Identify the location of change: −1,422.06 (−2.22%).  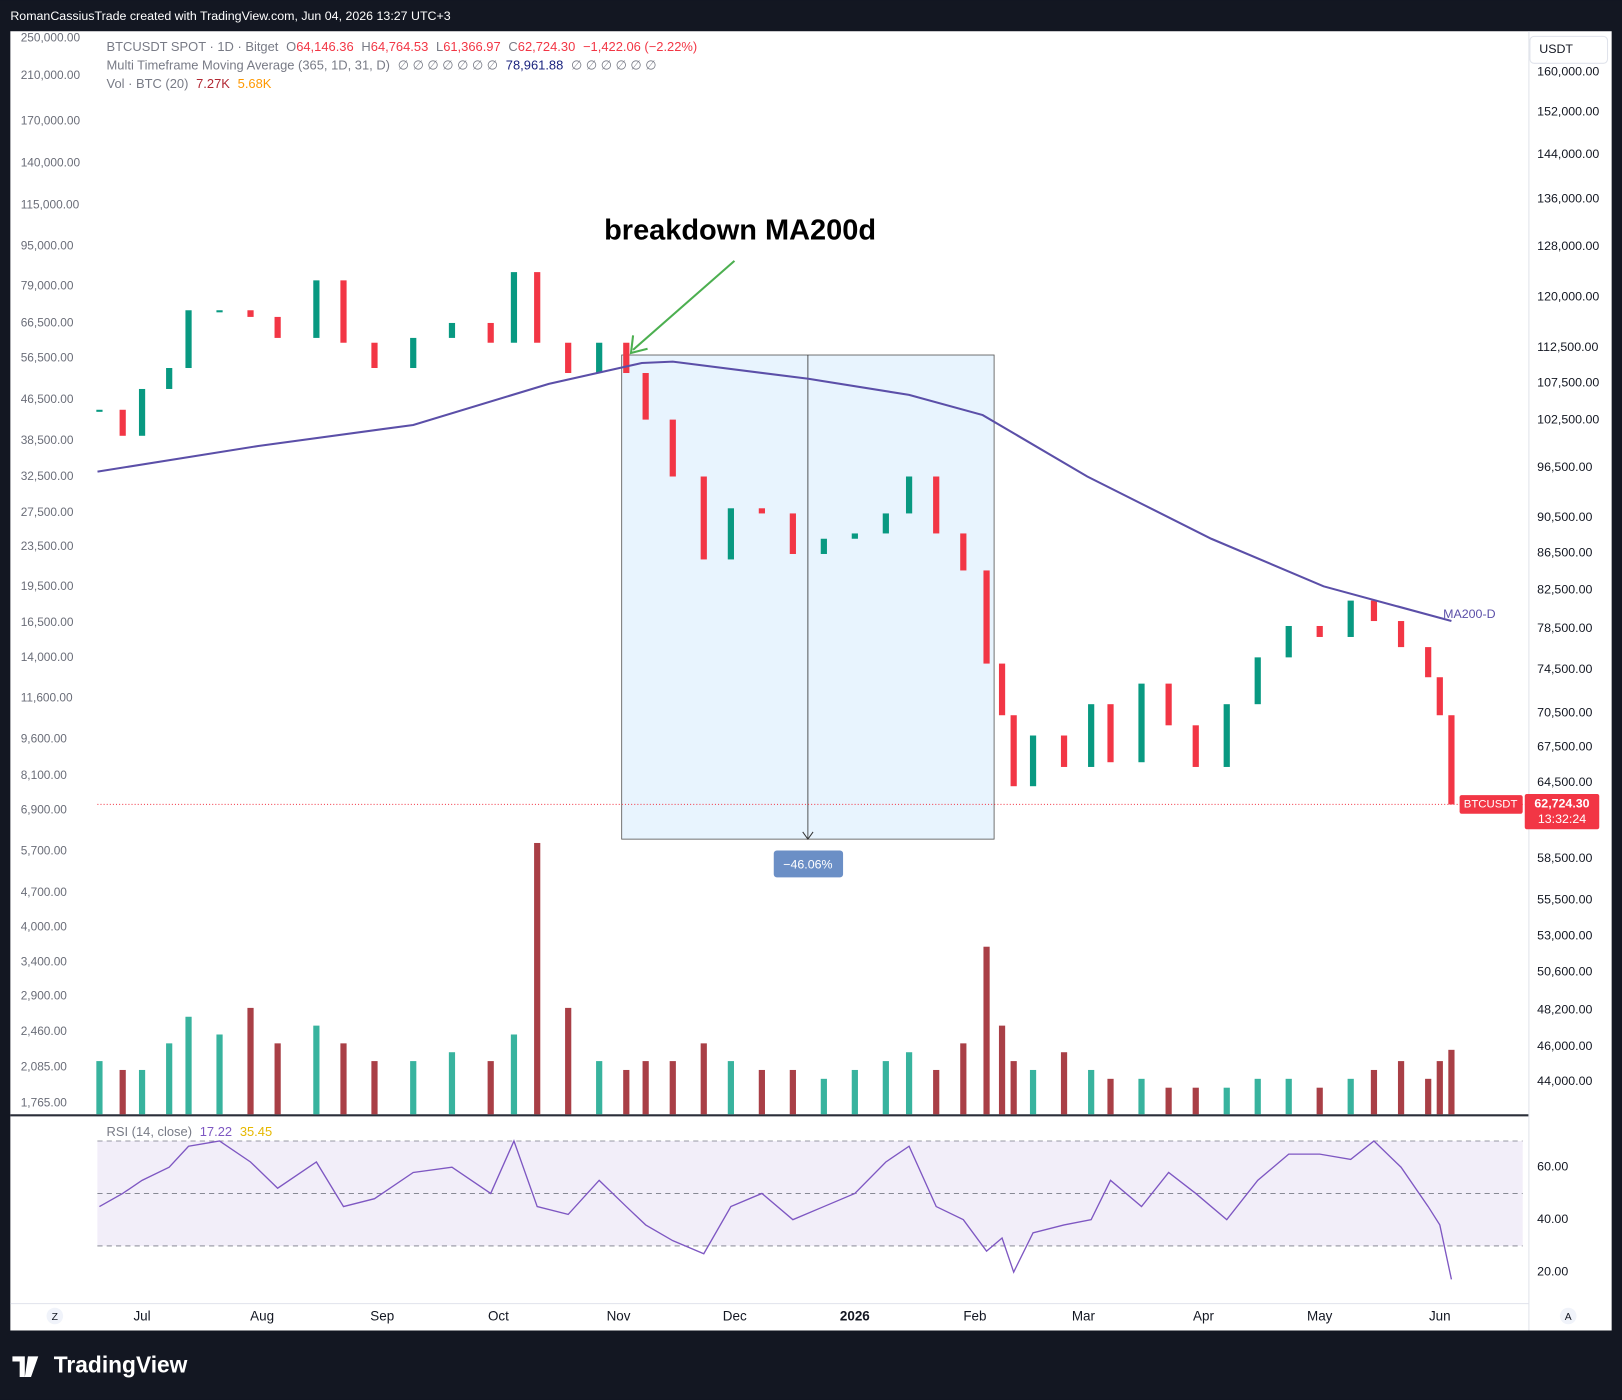
(640, 46).